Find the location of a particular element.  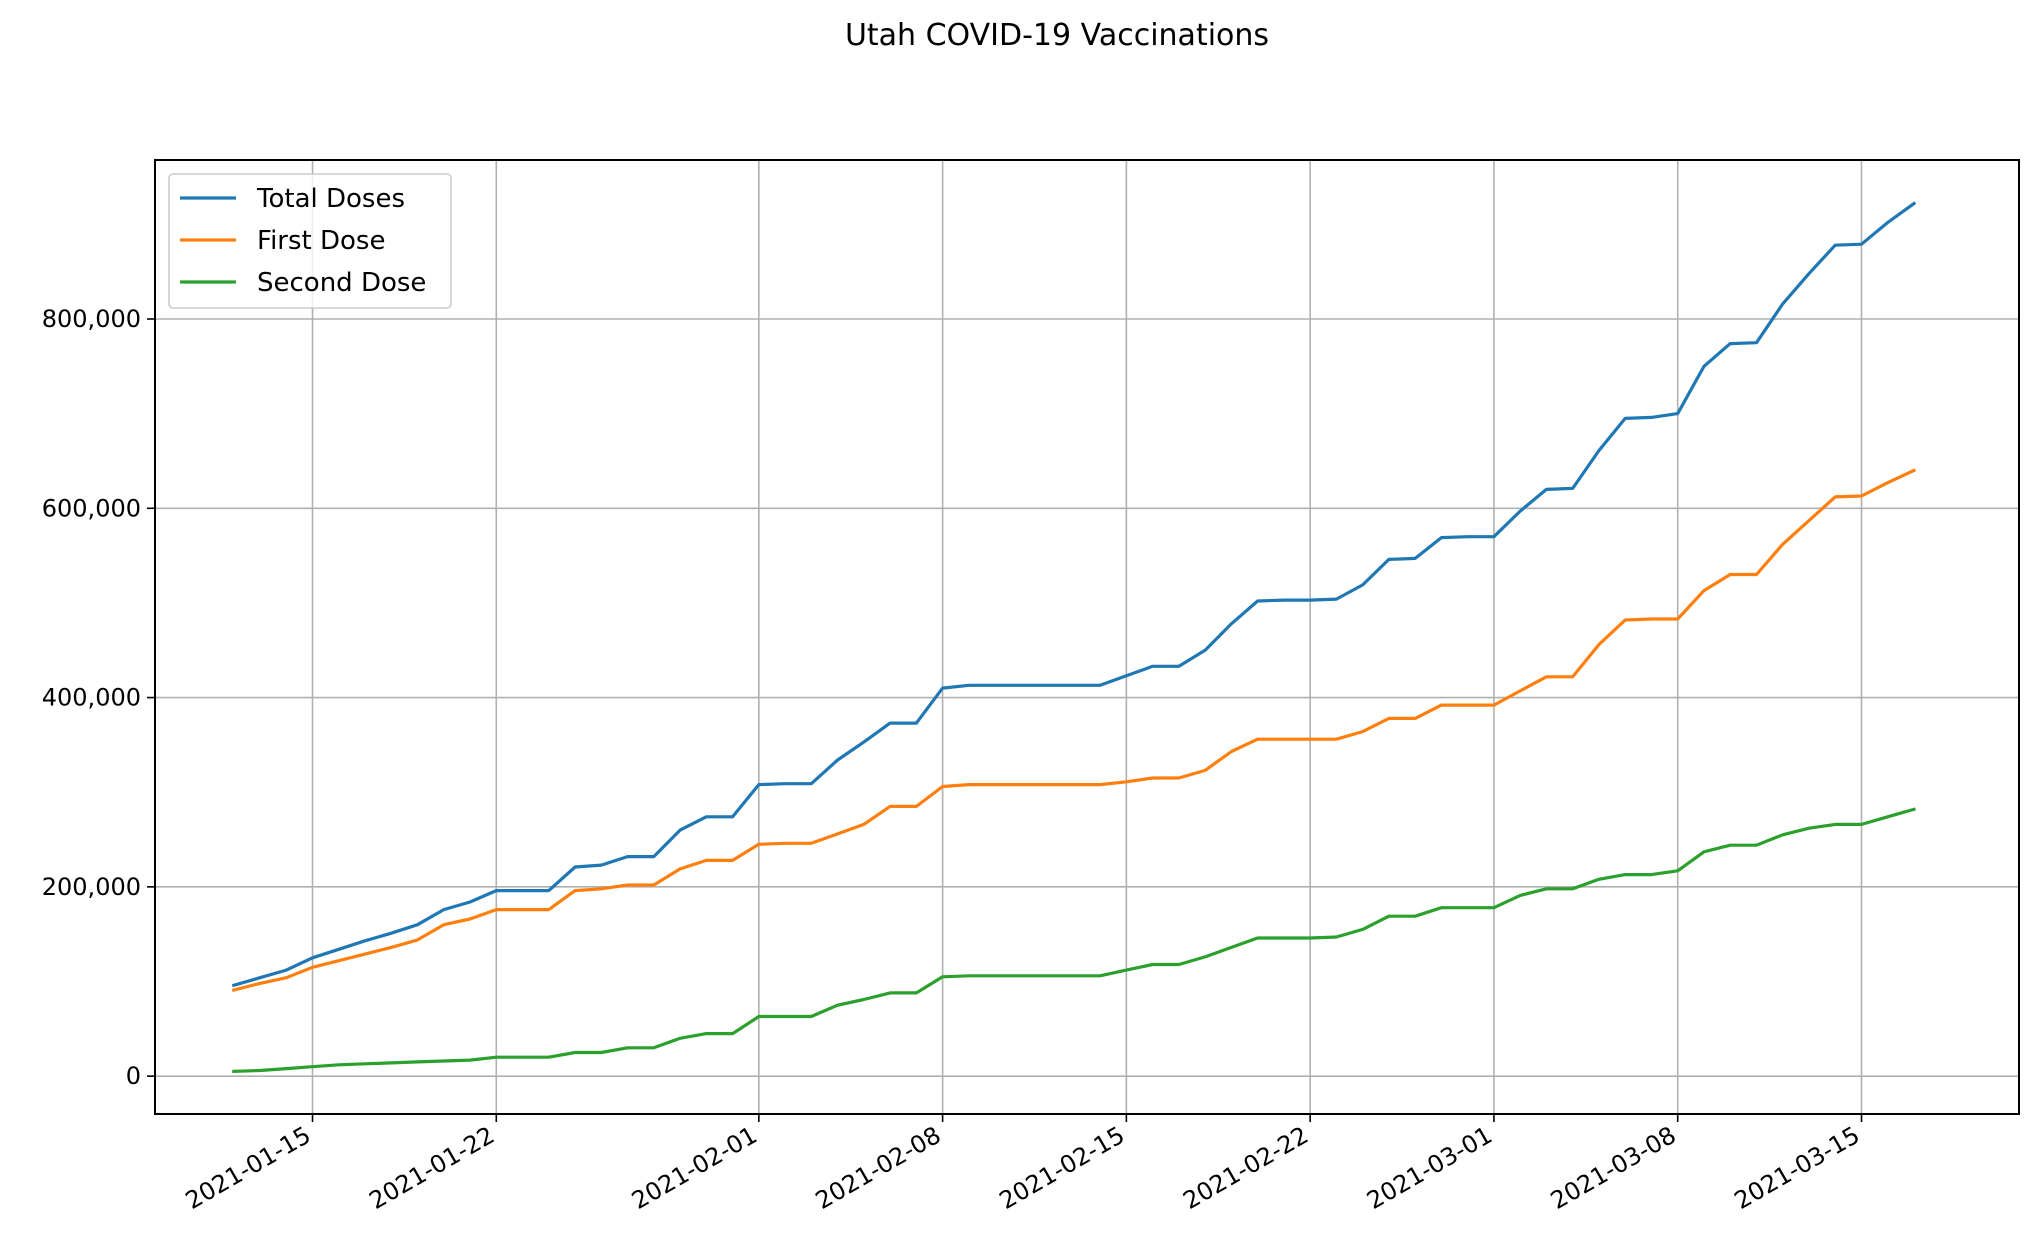

x-tick-label: 2021-01-22 is located at coordinates (431, 1168).